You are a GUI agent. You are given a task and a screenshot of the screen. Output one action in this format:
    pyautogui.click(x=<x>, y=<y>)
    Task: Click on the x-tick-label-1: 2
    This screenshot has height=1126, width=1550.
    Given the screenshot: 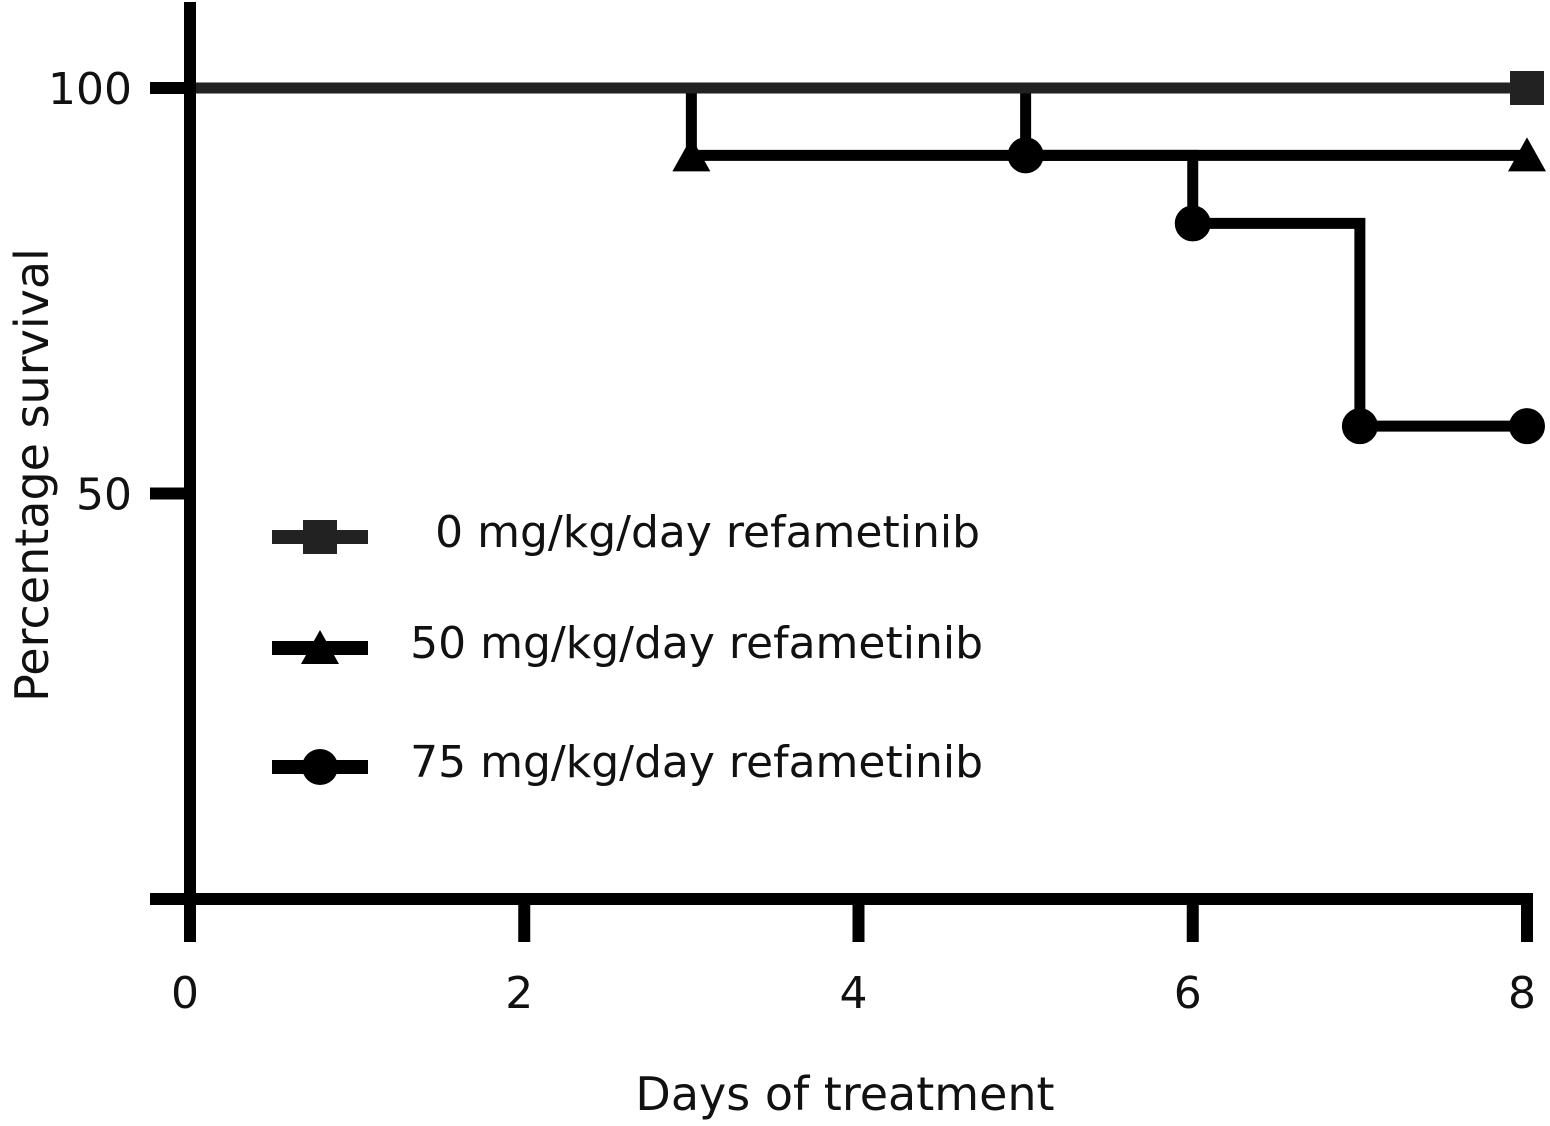 What is the action you would take?
    pyautogui.click(x=519, y=993)
    